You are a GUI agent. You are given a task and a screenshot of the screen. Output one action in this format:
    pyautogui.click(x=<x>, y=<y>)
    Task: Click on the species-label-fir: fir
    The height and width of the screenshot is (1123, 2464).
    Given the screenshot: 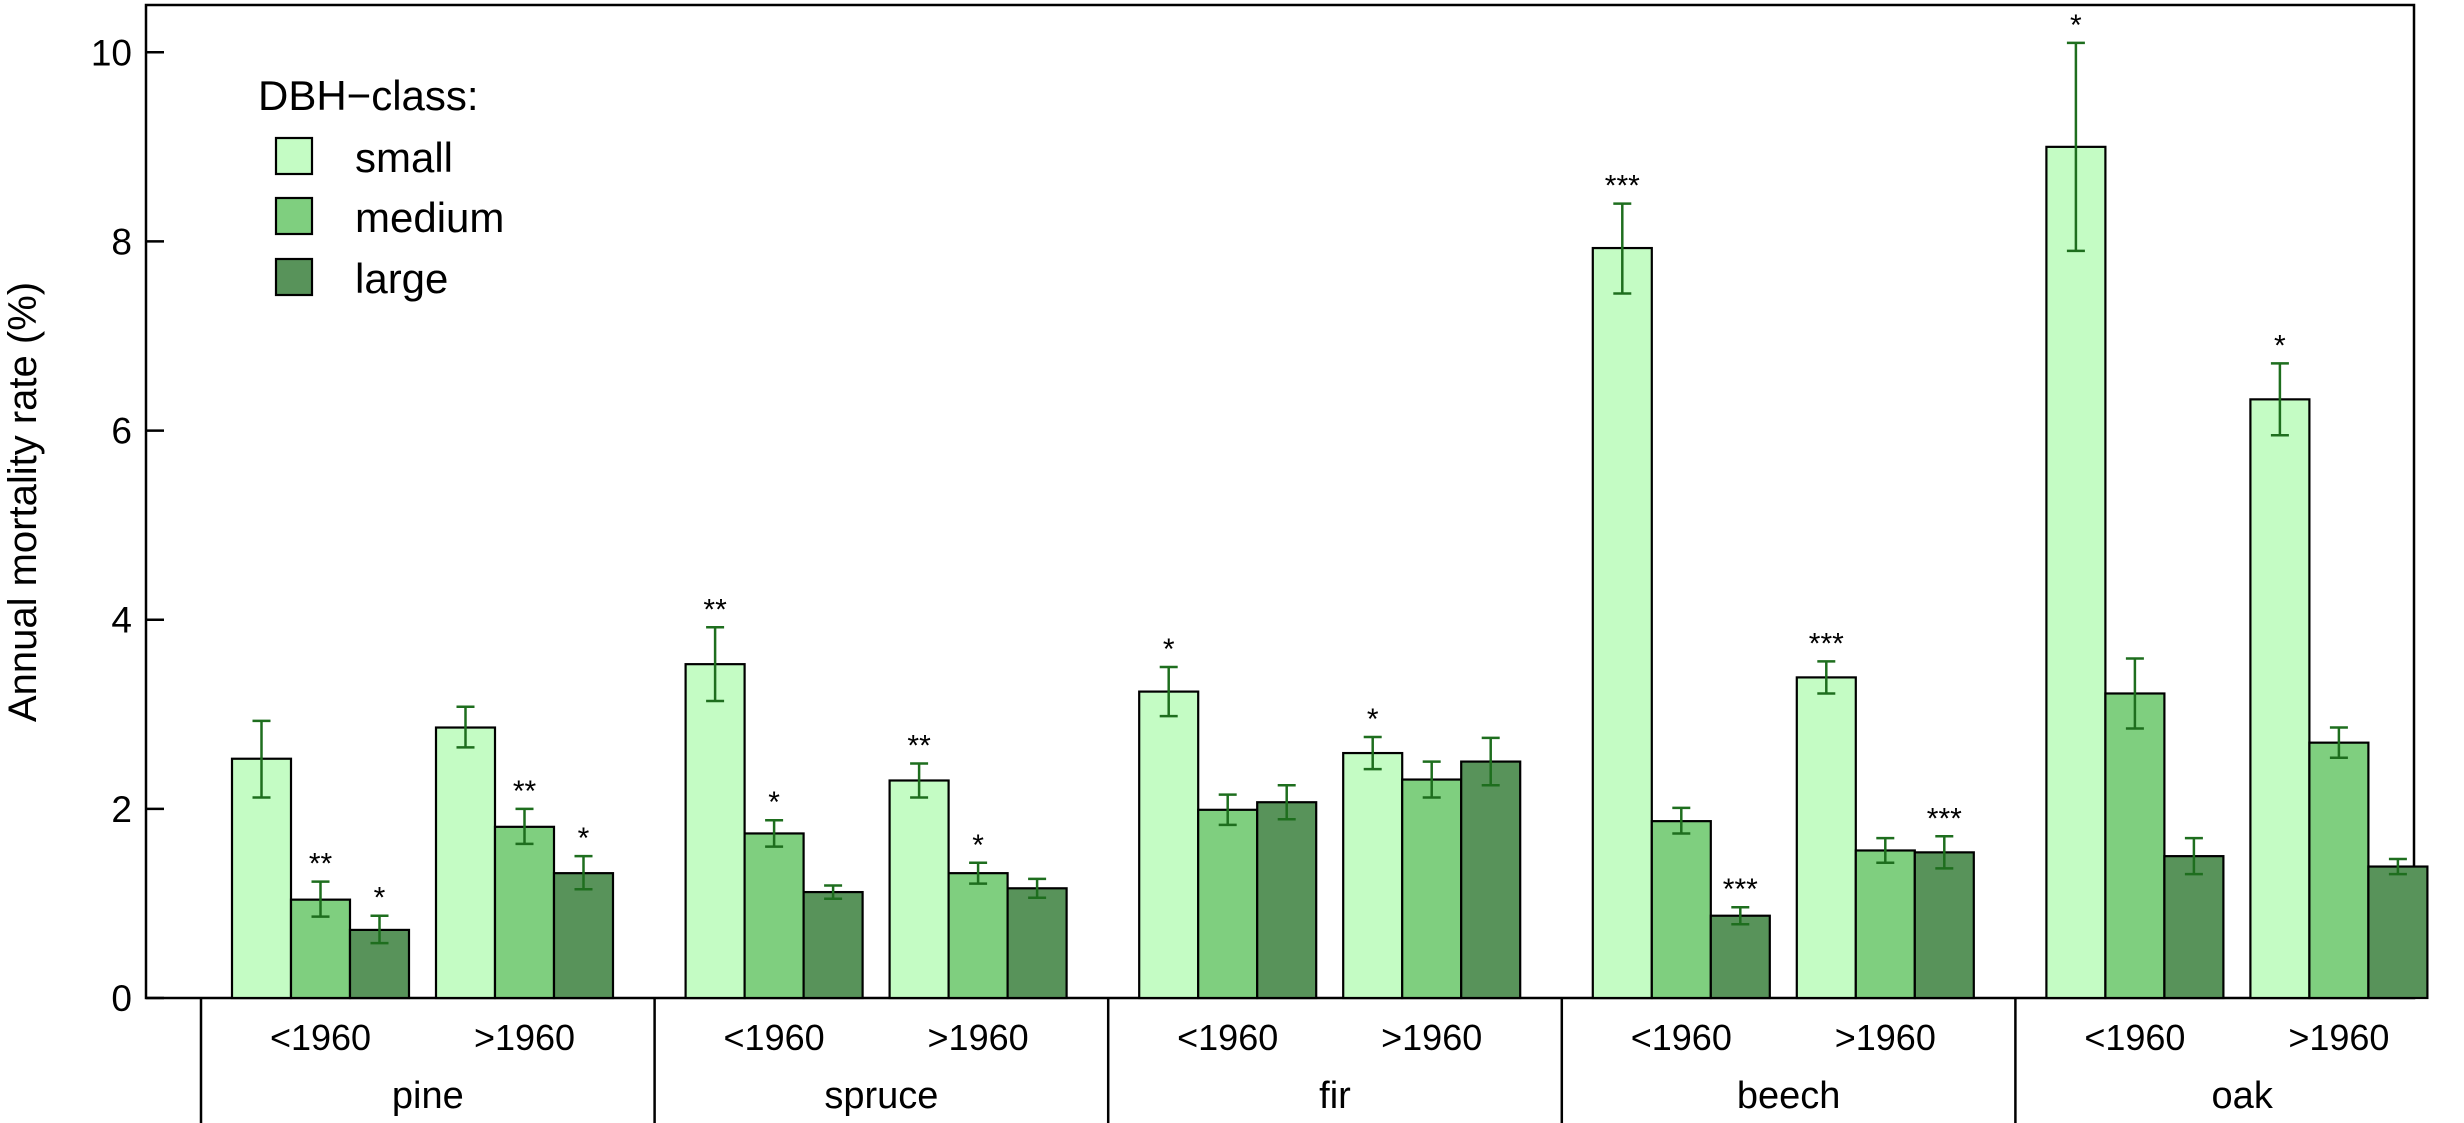 What is the action you would take?
    pyautogui.click(x=1335, y=1096)
    